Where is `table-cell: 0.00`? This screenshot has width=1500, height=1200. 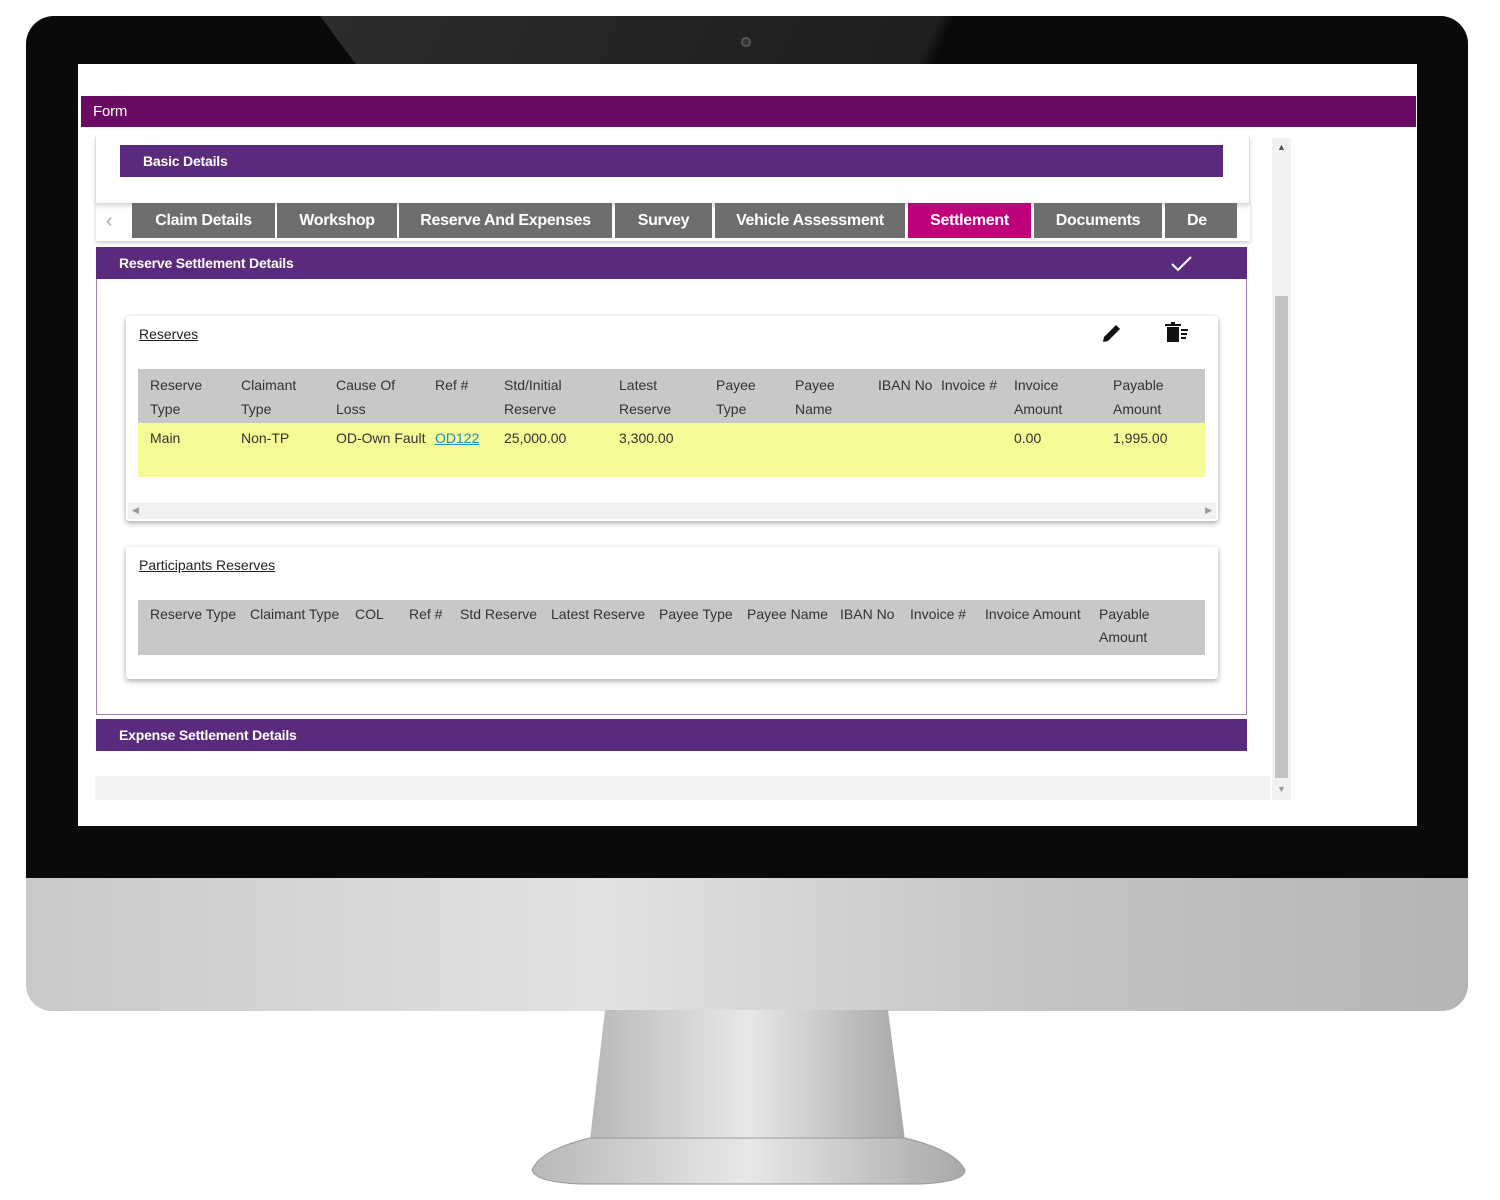 table-cell: 0.00 is located at coordinates (1028, 438).